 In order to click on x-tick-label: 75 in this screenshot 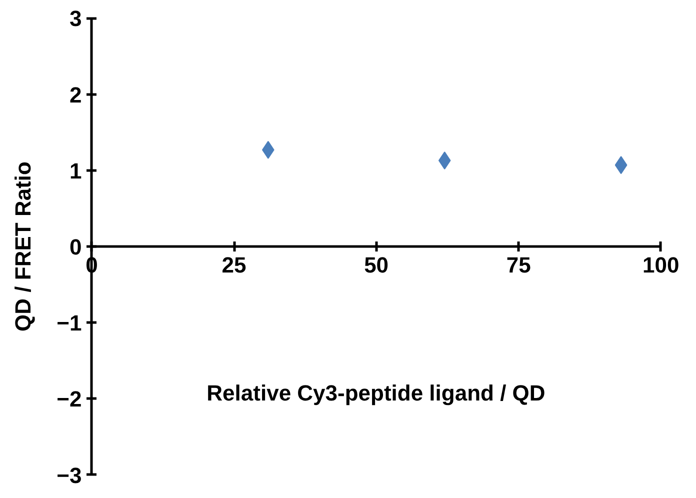, I will do `click(518, 265)`.